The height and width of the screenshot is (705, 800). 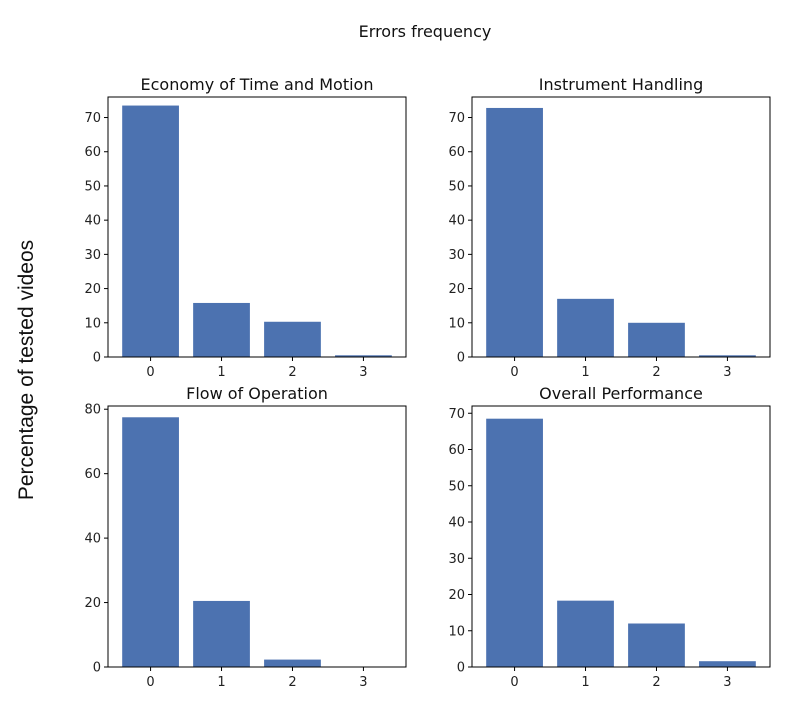 What do you see at coordinates (26, 370) in the screenshot?
I see `figure-ylabel: Percentage of tested videos` at bounding box center [26, 370].